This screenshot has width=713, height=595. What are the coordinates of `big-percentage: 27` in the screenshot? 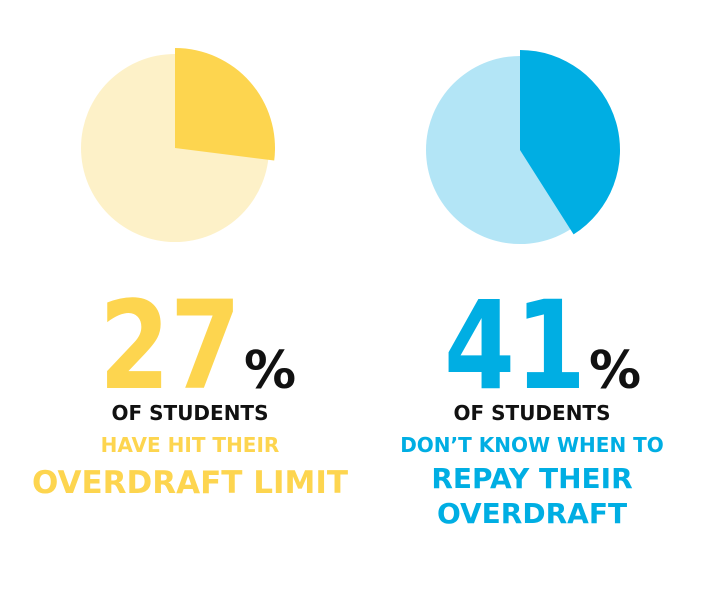 It's located at (170, 346).